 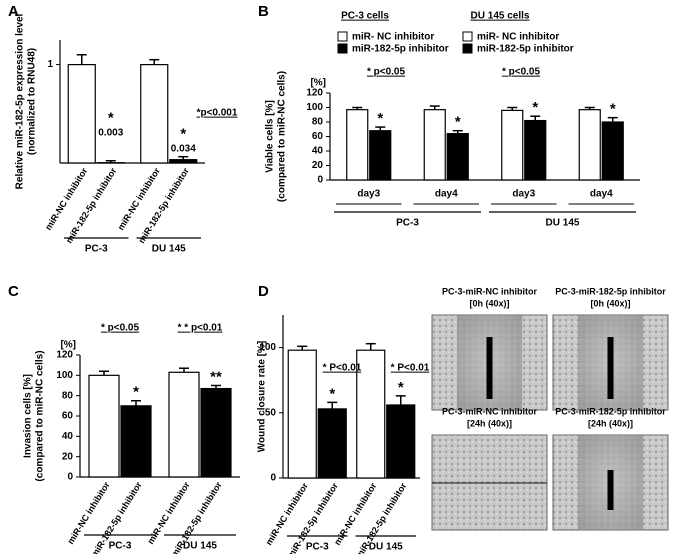 What do you see at coordinates (263, 291) in the screenshot?
I see `panel-label: D` at bounding box center [263, 291].